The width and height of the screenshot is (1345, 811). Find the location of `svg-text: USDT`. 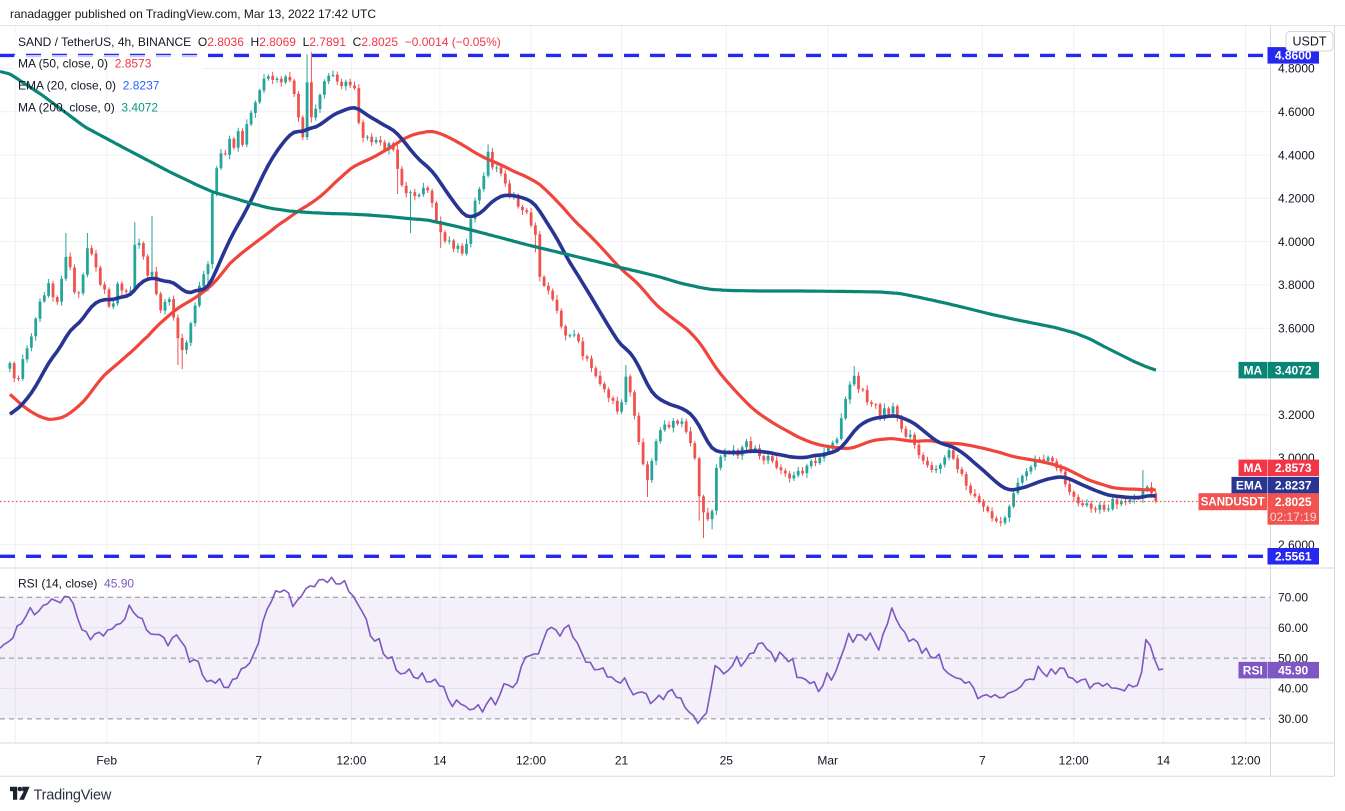

svg-text: USDT is located at coordinates (1309, 42).